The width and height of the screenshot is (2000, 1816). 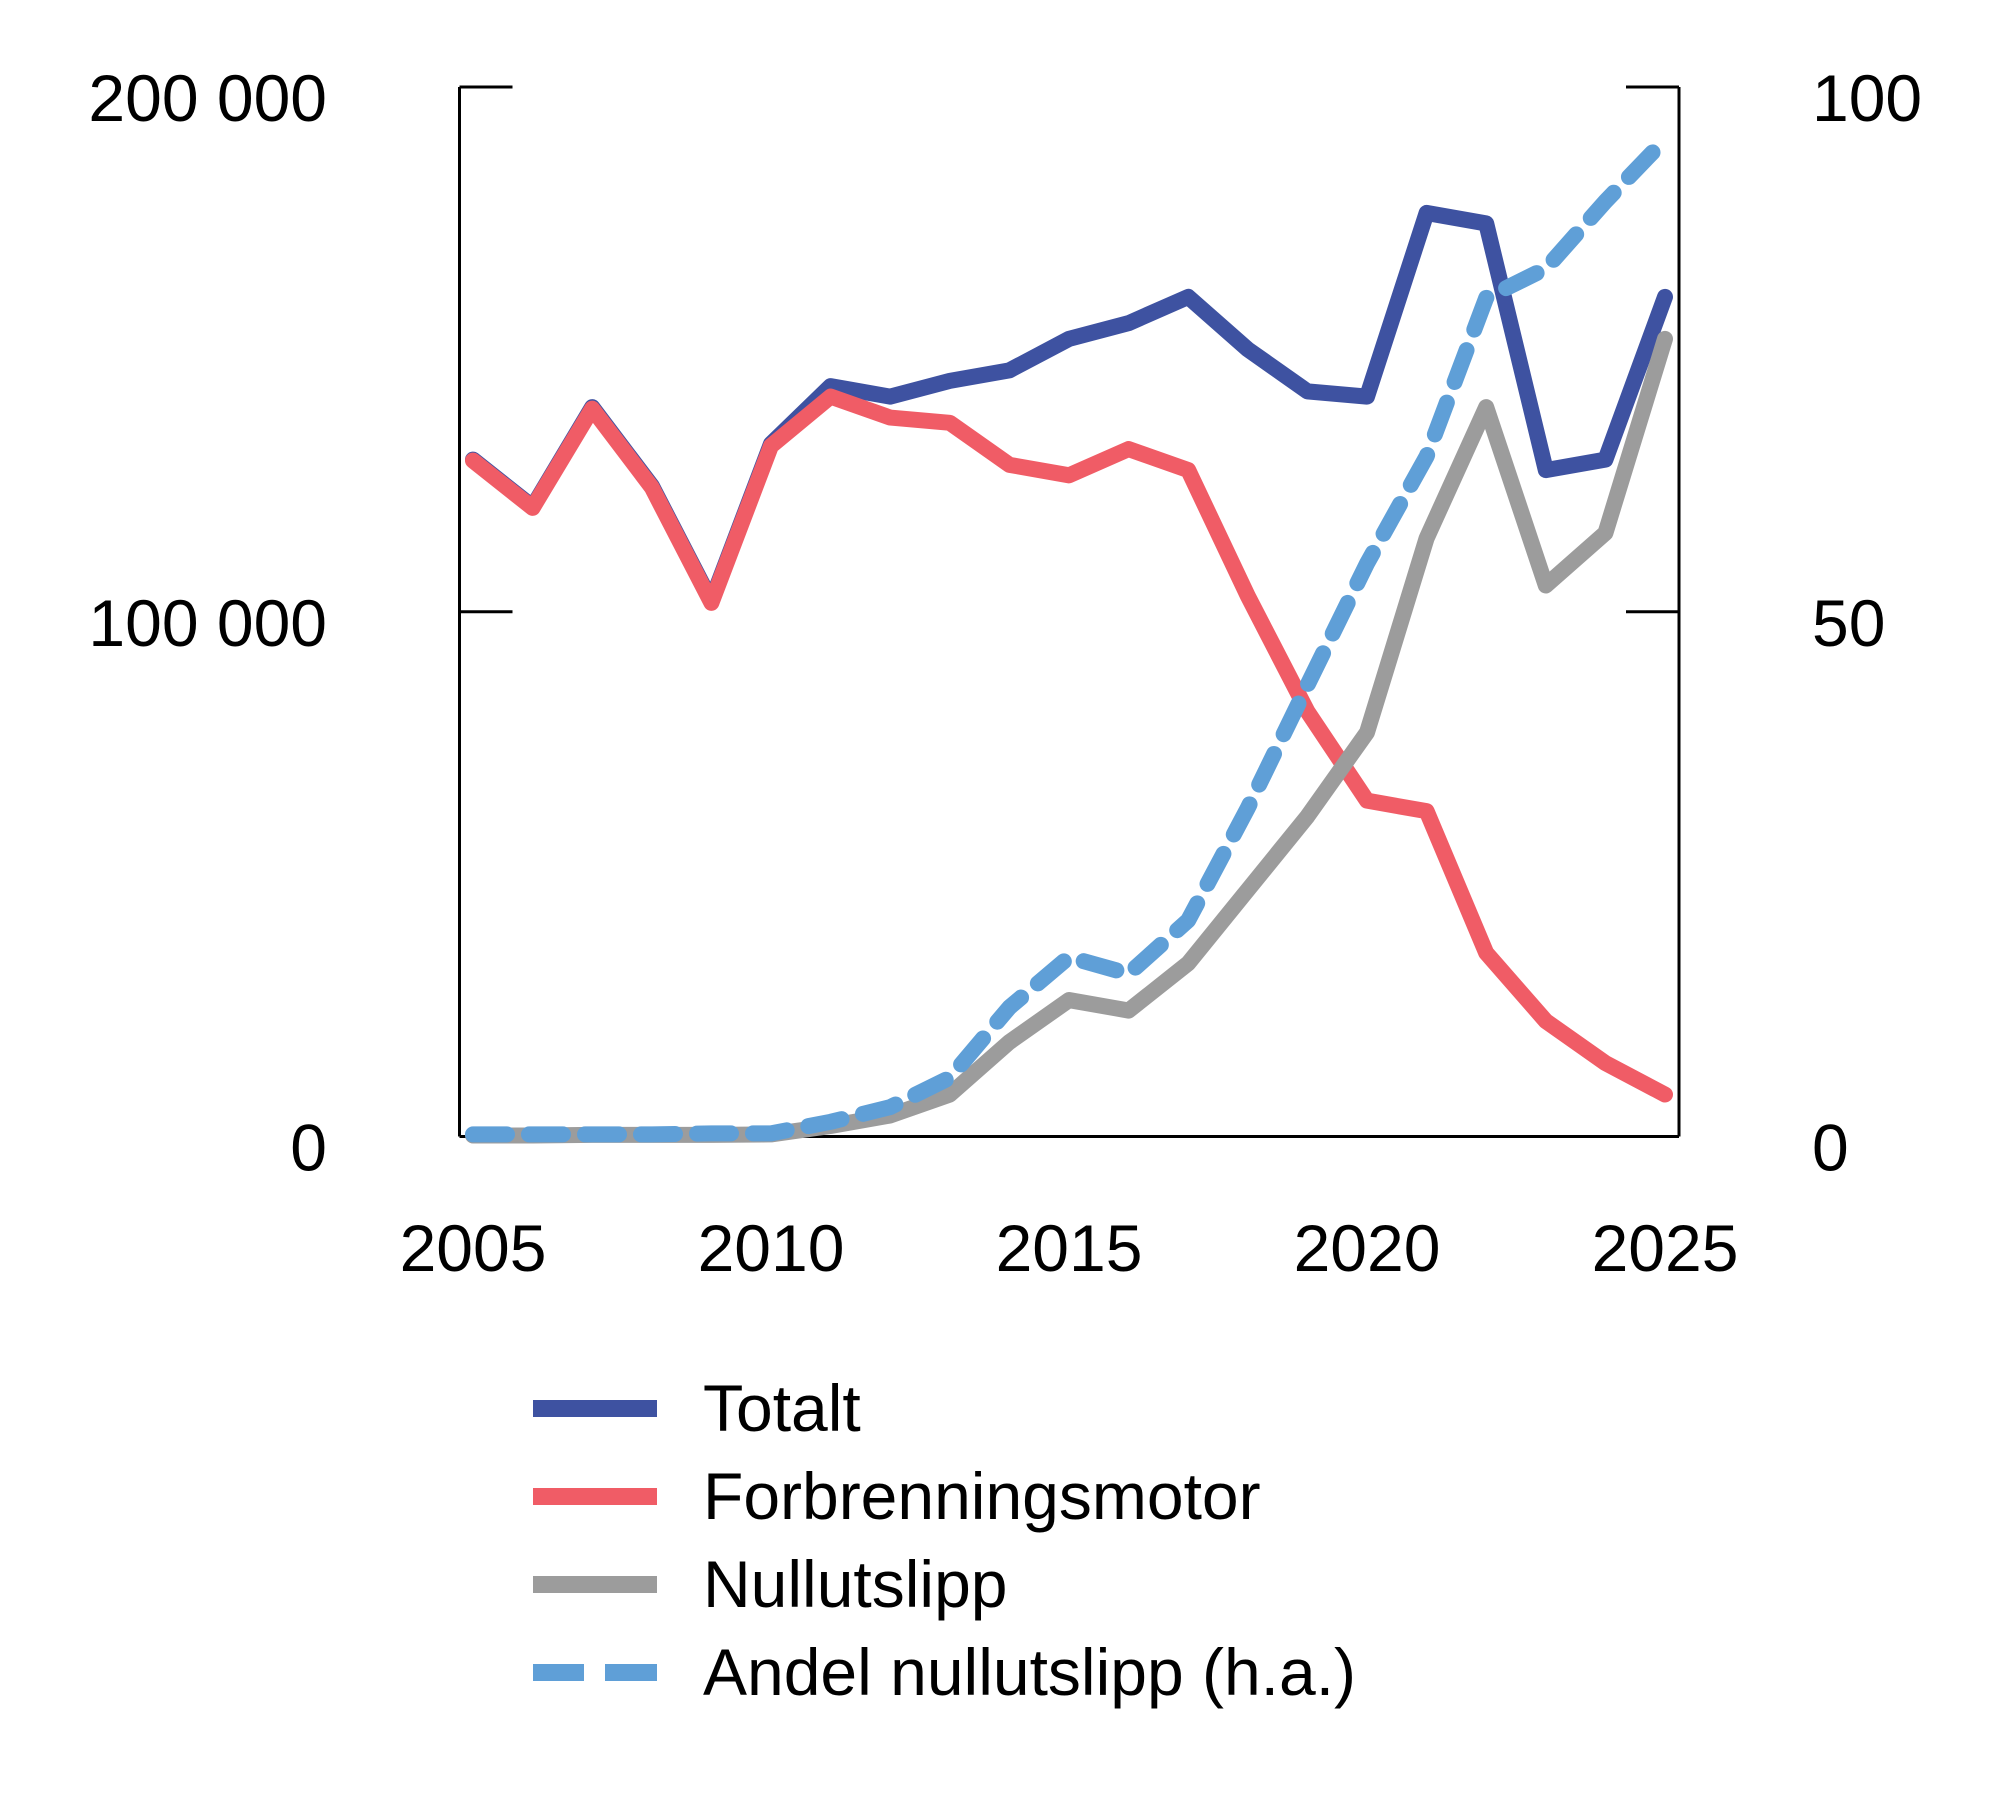 What do you see at coordinates (595, 1408) in the screenshot?
I see `legend-swatch-totalt` at bounding box center [595, 1408].